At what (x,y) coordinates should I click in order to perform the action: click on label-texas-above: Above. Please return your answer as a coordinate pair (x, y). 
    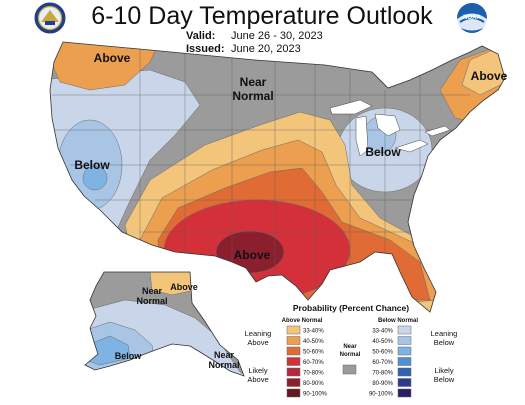
    Looking at the image, I should click on (252, 255).